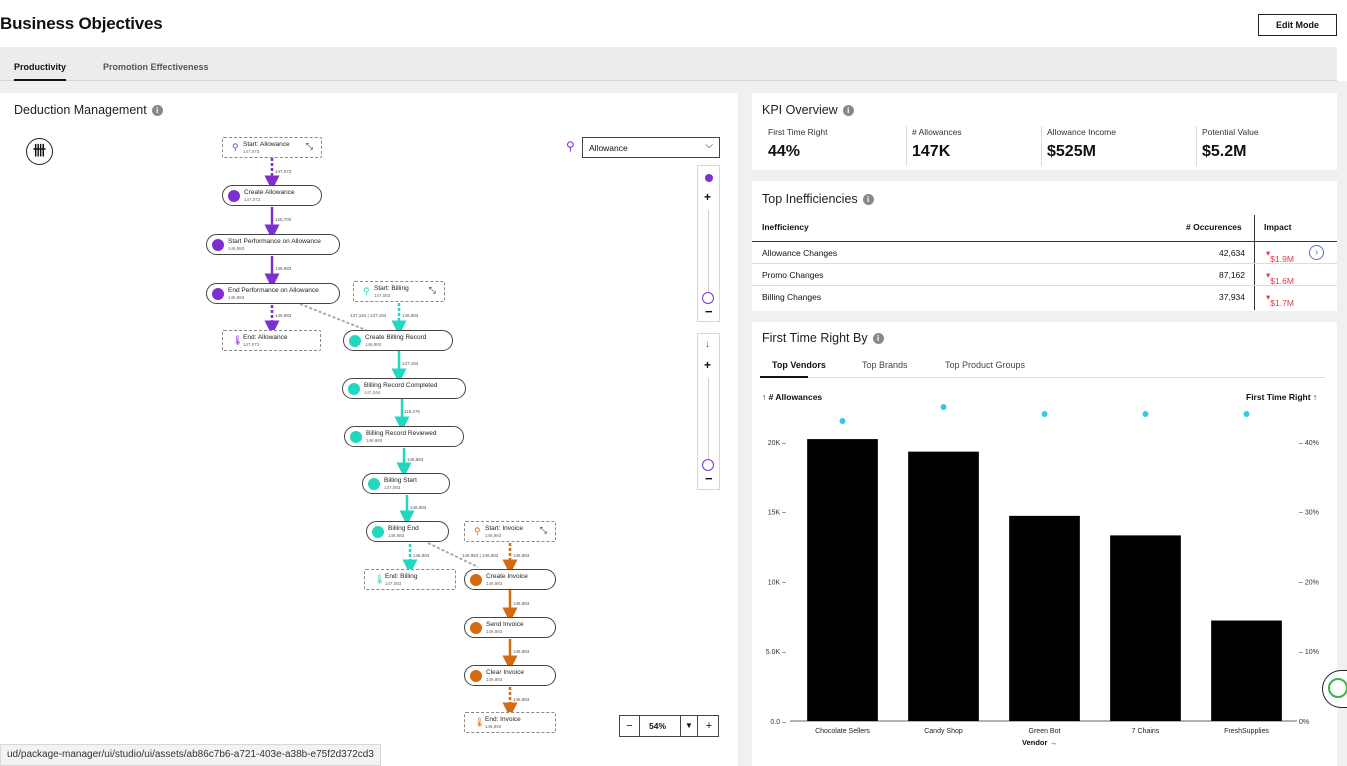 Image resolution: width=1347 pixels, height=766 pixels. Describe the element at coordinates (404, 388) in the screenshot. I see `node-billing-record-completed: Billing Record Completed 147,044` at that location.